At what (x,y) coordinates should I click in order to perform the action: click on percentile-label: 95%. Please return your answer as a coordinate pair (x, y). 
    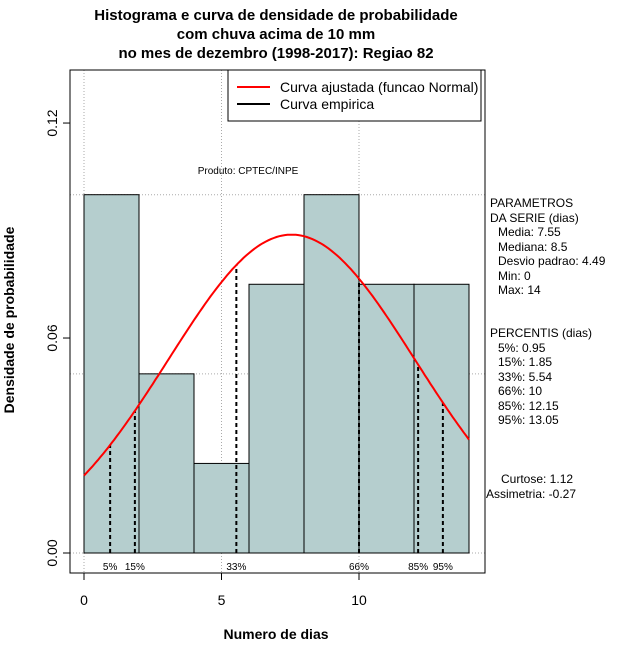
    Looking at the image, I should click on (443, 567).